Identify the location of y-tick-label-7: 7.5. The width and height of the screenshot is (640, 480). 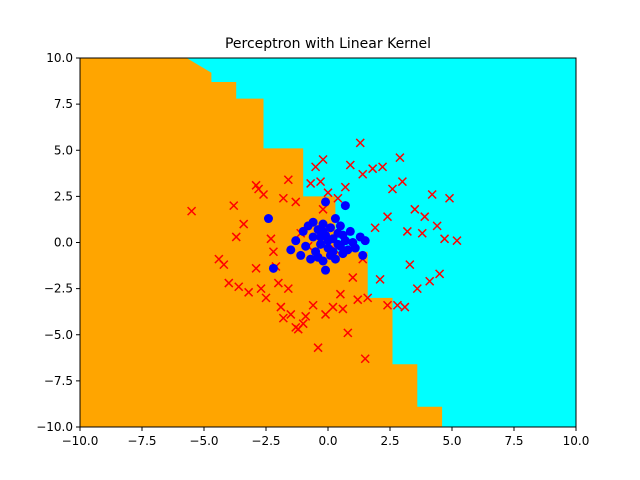
(63, 104).